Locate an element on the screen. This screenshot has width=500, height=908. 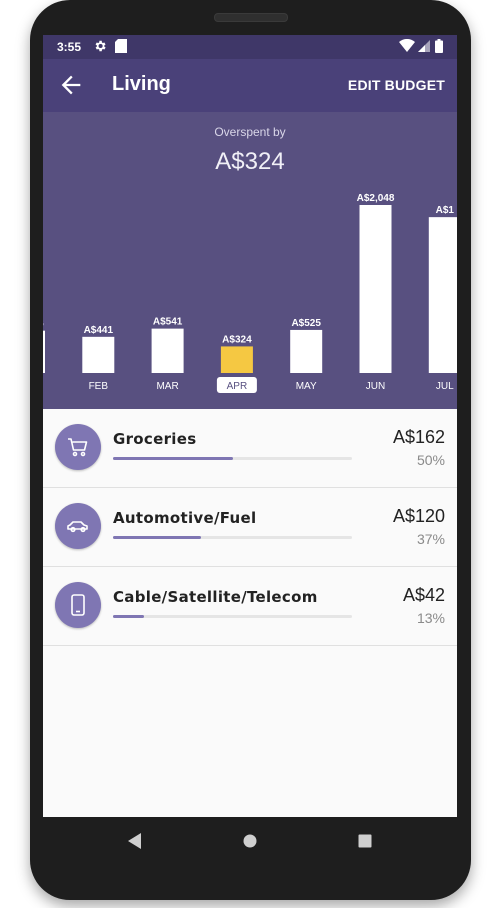
category-amount: A$162 is located at coordinates (418, 437).